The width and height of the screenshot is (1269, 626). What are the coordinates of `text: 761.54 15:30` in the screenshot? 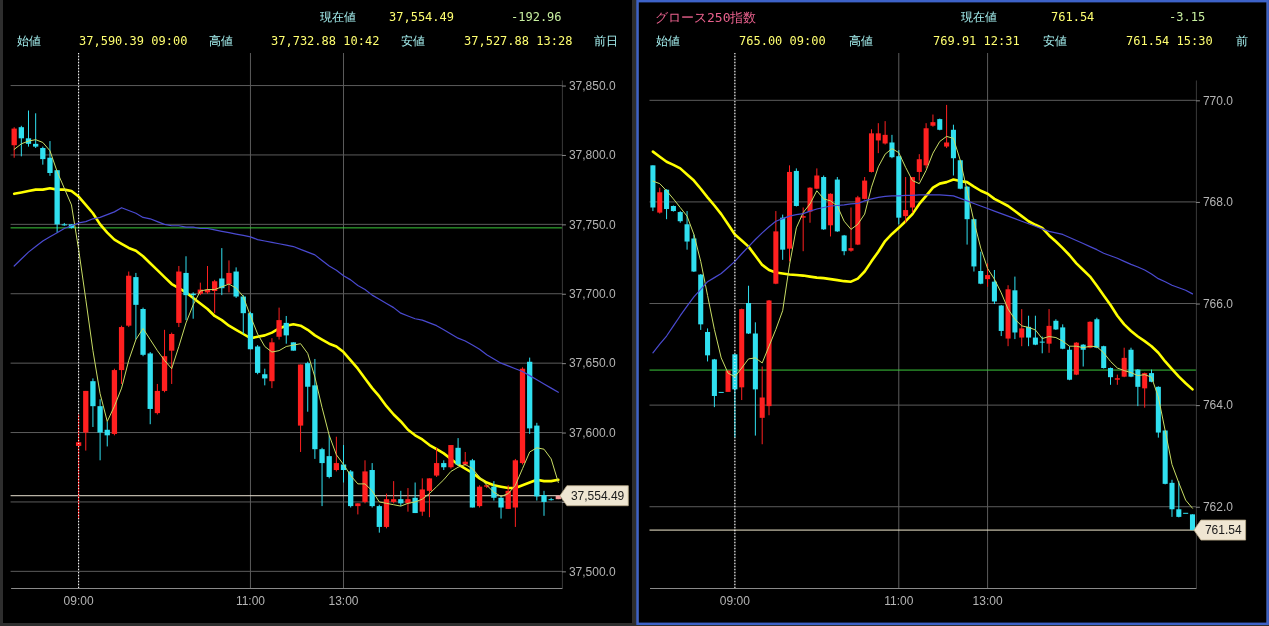 It's located at (1169, 41).